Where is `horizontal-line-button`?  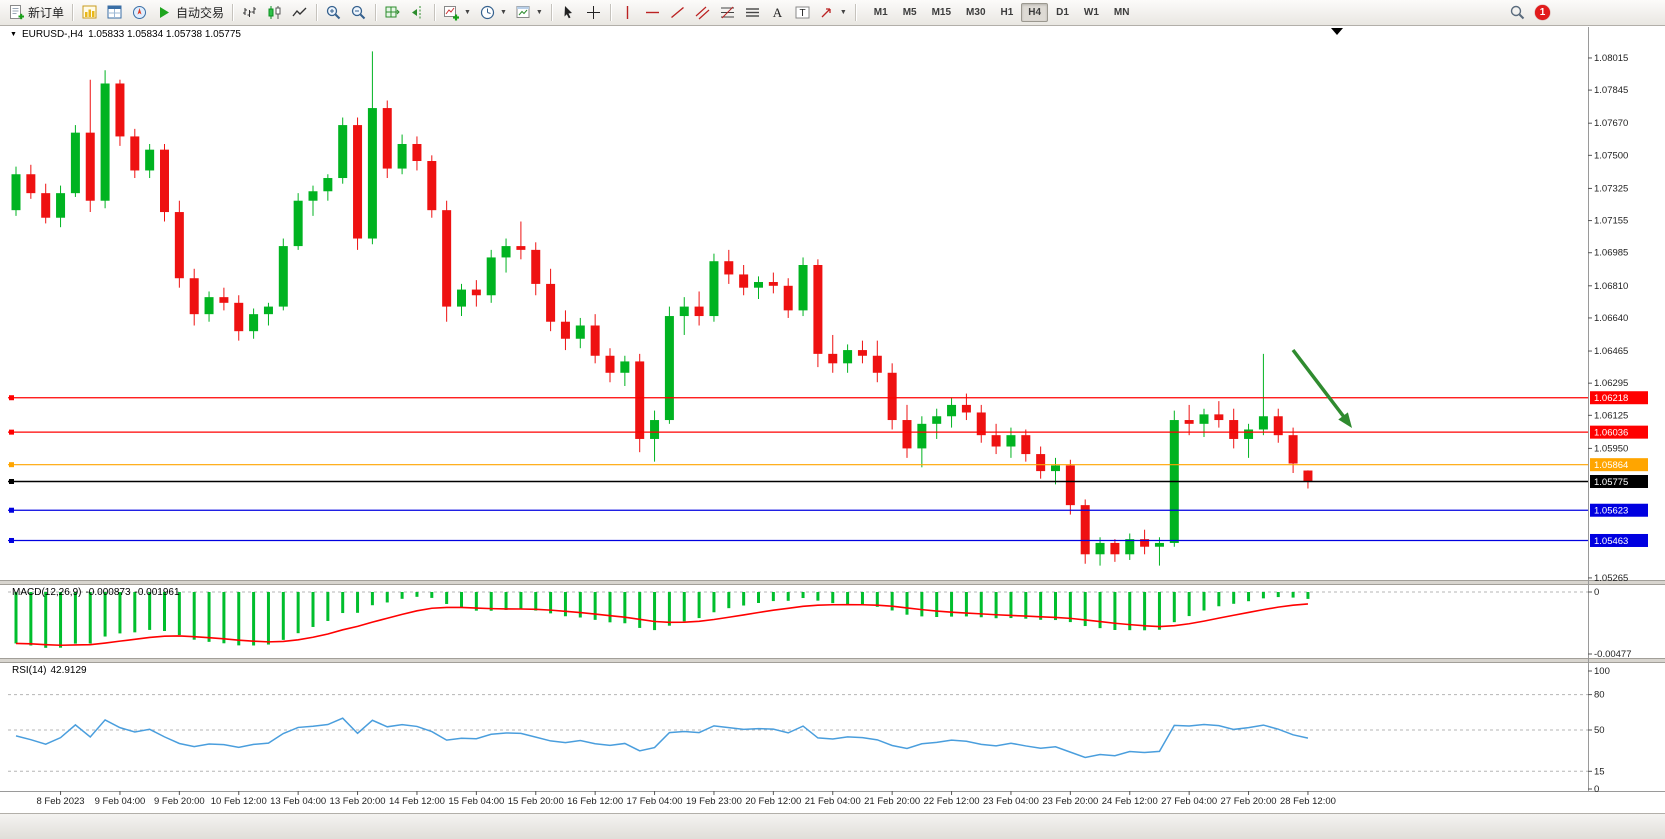 horizontal-line-button is located at coordinates (652, 13).